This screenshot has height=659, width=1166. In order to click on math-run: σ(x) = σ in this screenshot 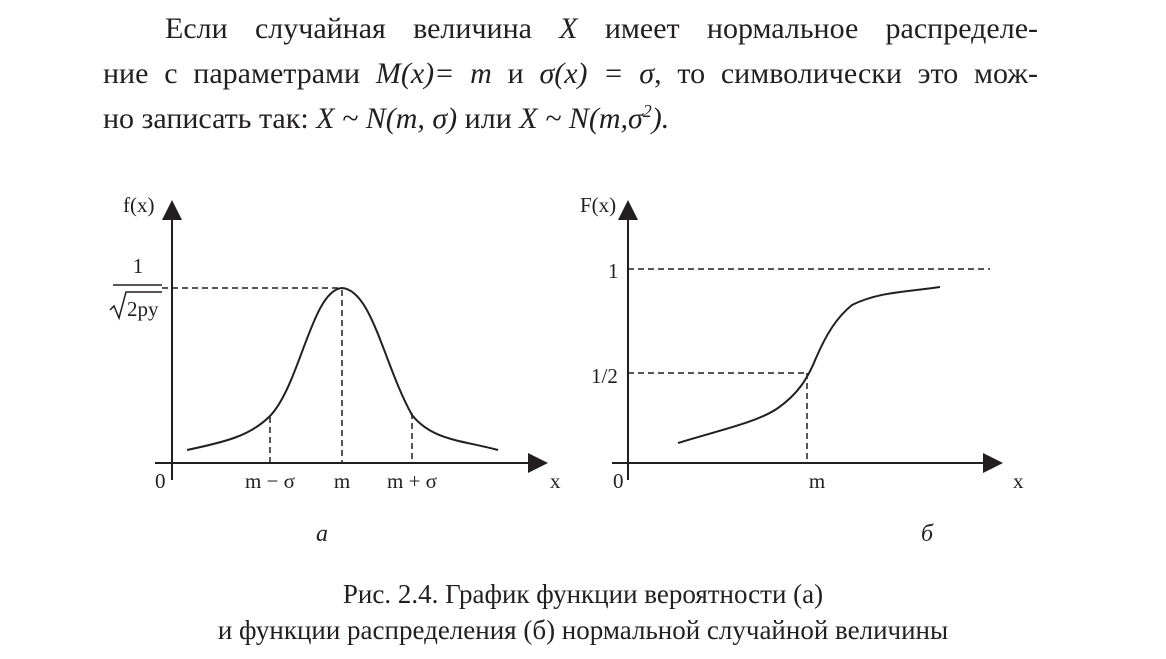, I will do `click(597, 73)`.